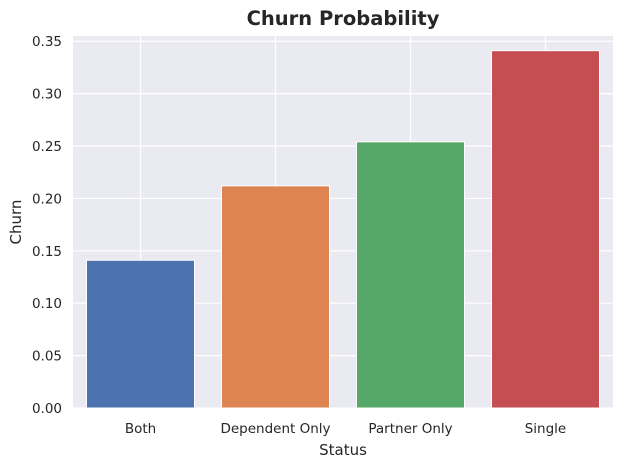  What do you see at coordinates (47, 42) in the screenshot?
I see `y-tick-label: 0.35` at bounding box center [47, 42].